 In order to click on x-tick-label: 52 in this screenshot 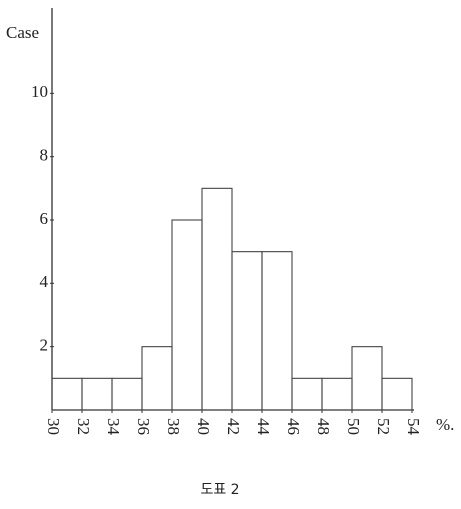, I will do `click(383, 426)`.